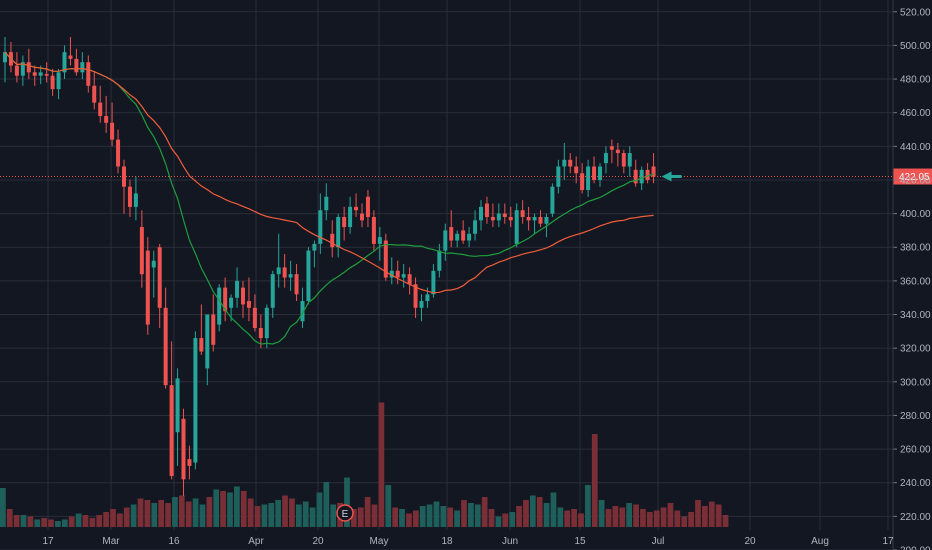  I want to click on y-tick-label: 360.00, so click(915, 281).